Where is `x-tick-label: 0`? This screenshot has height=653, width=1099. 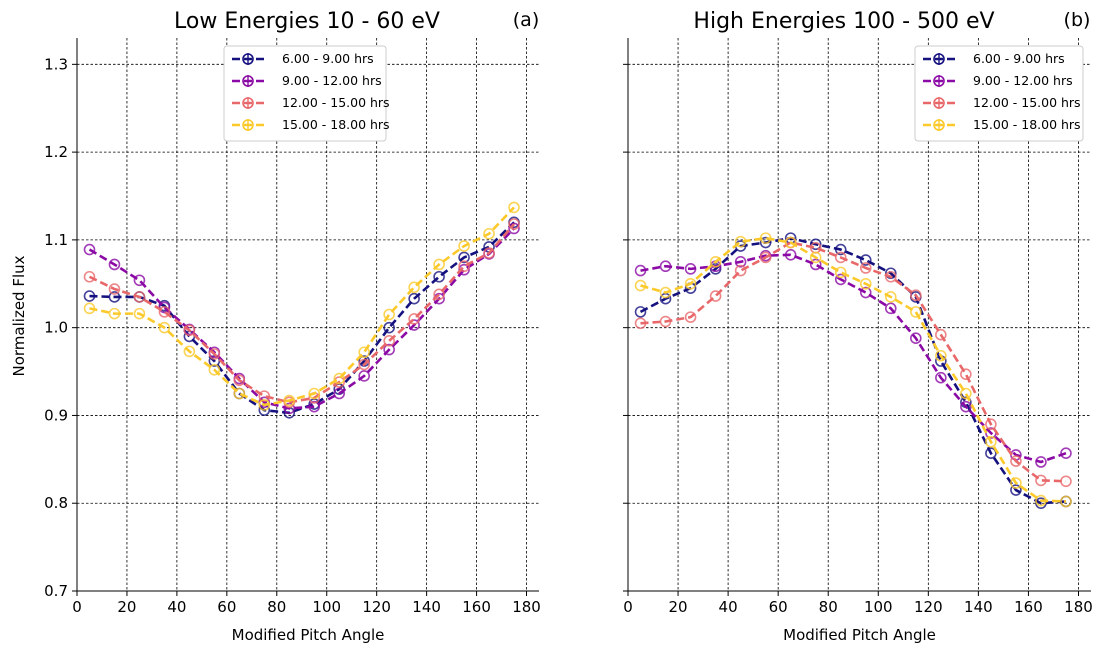
x-tick-label: 0 is located at coordinates (77, 607).